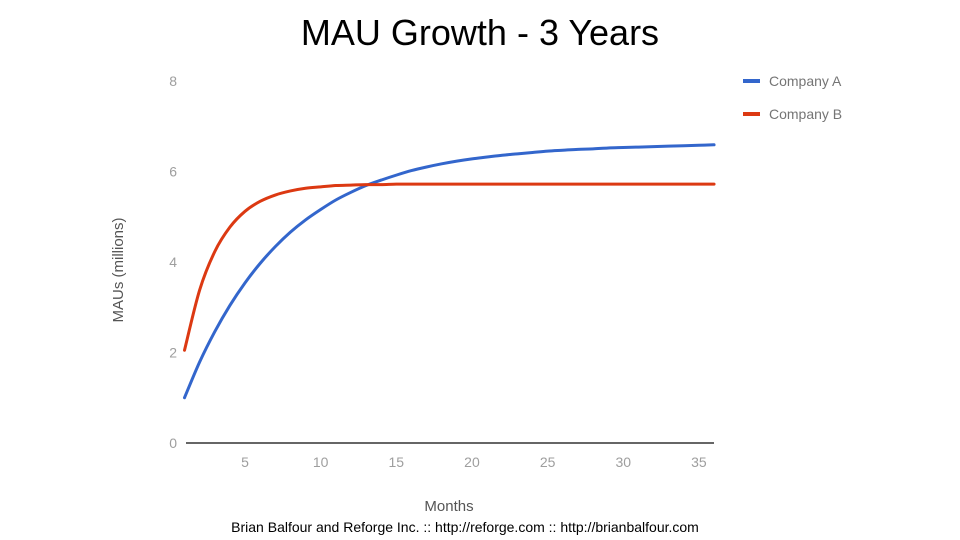 The width and height of the screenshot is (960, 540). Describe the element at coordinates (118, 269) in the screenshot. I see `y-axis-title: MAUs (millions)` at that location.